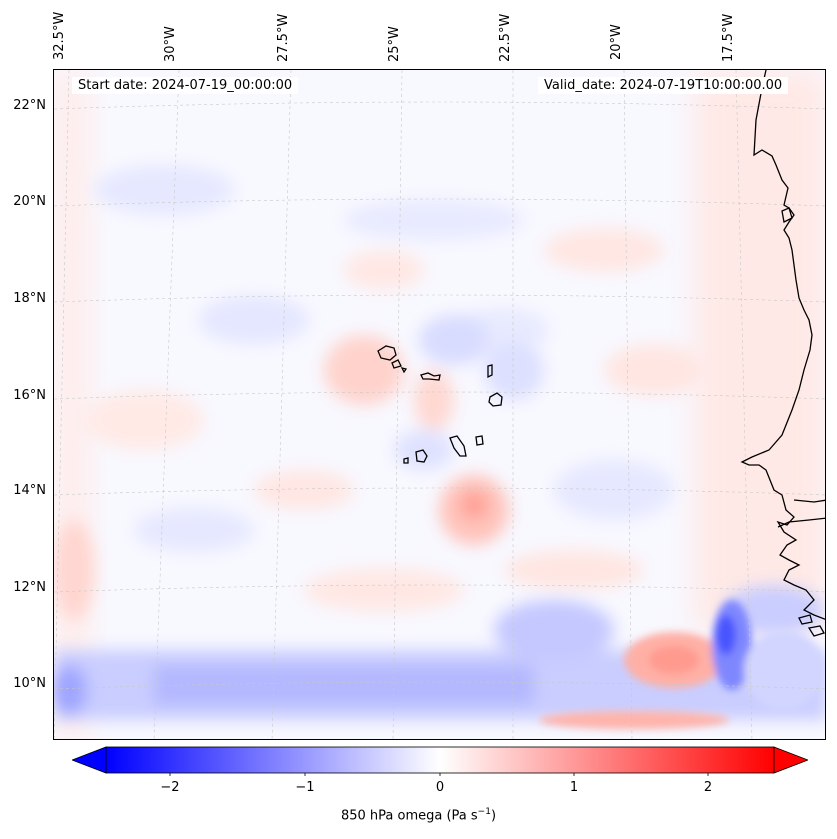  What do you see at coordinates (283, 37) in the screenshot?
I see `lon-label-27-5w: 27.5°W` at bounding box center [283, 37].